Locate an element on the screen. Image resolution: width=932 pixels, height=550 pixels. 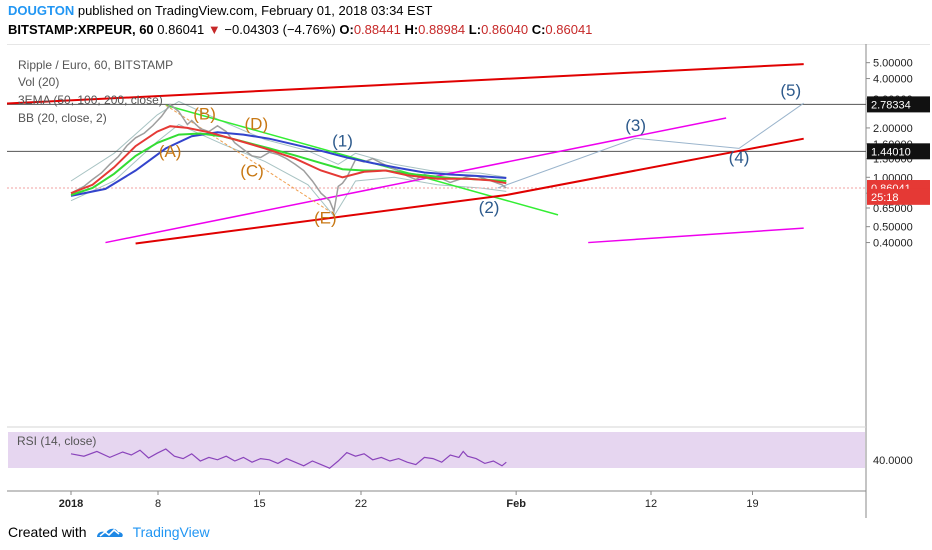
rsi-band is located at coordinates (436, 450).